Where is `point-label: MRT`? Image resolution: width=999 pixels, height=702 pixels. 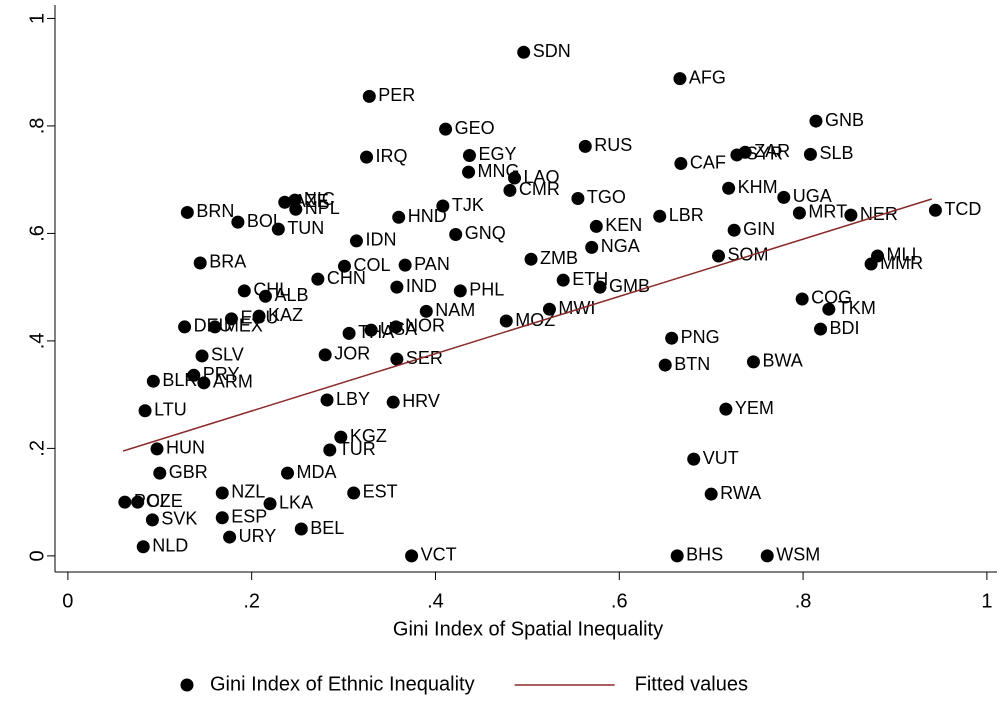
point-label: MRT is located at coordinates (827, 212).